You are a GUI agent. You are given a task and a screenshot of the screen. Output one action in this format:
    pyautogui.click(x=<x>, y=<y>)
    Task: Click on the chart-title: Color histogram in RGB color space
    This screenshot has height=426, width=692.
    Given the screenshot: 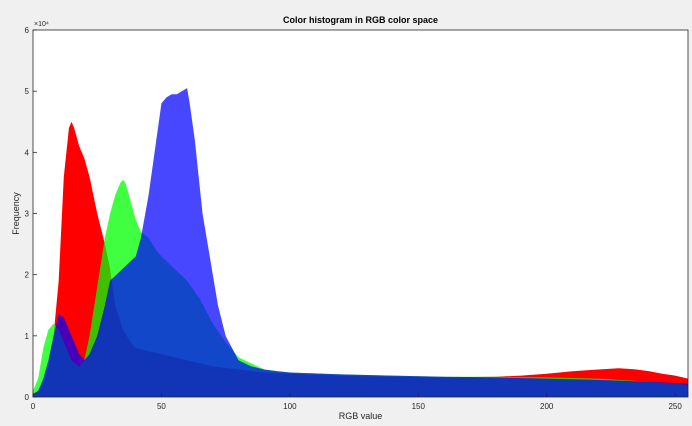 What is the action you would take?
    pyautogui.click(x=360, y=20)
    